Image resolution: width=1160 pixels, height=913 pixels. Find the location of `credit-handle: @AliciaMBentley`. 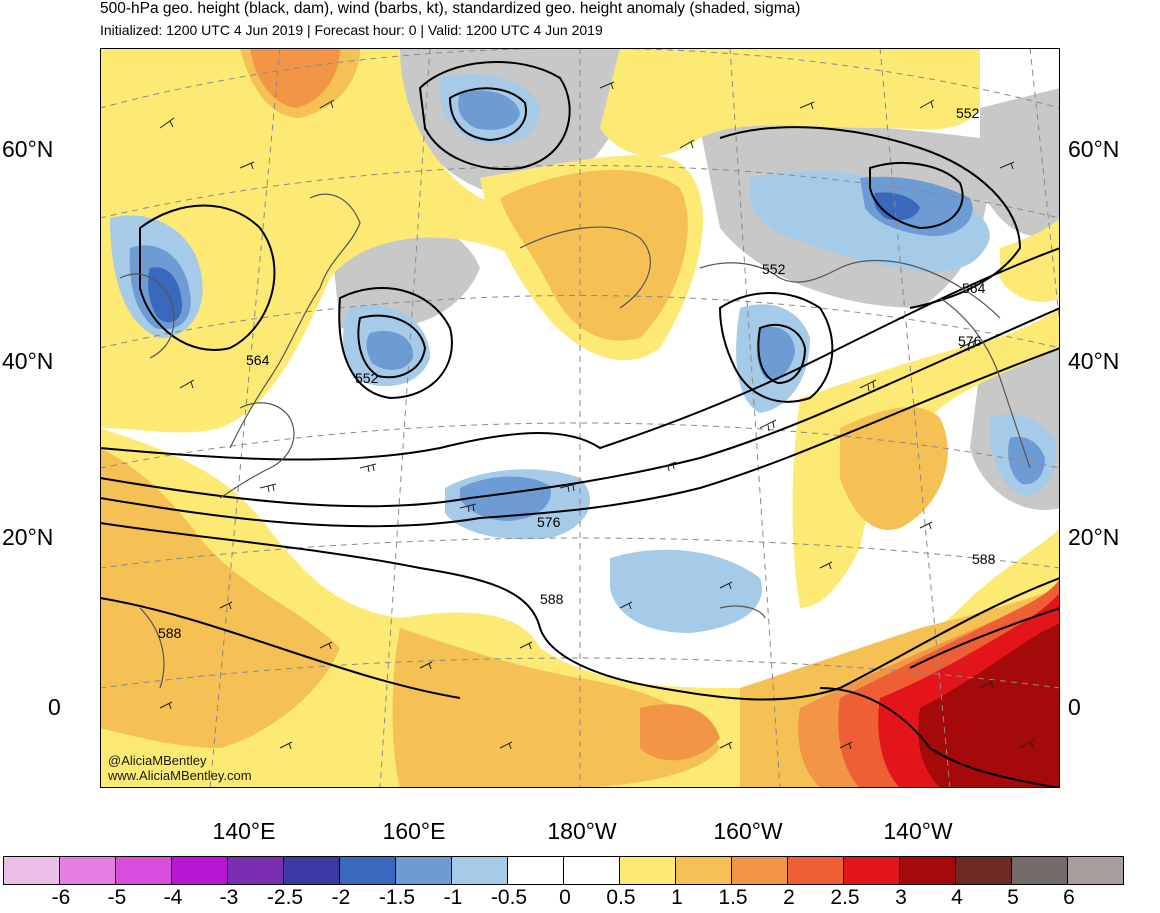

credit-handle: @AliciaMBentley is located at coordinates (157, 760).